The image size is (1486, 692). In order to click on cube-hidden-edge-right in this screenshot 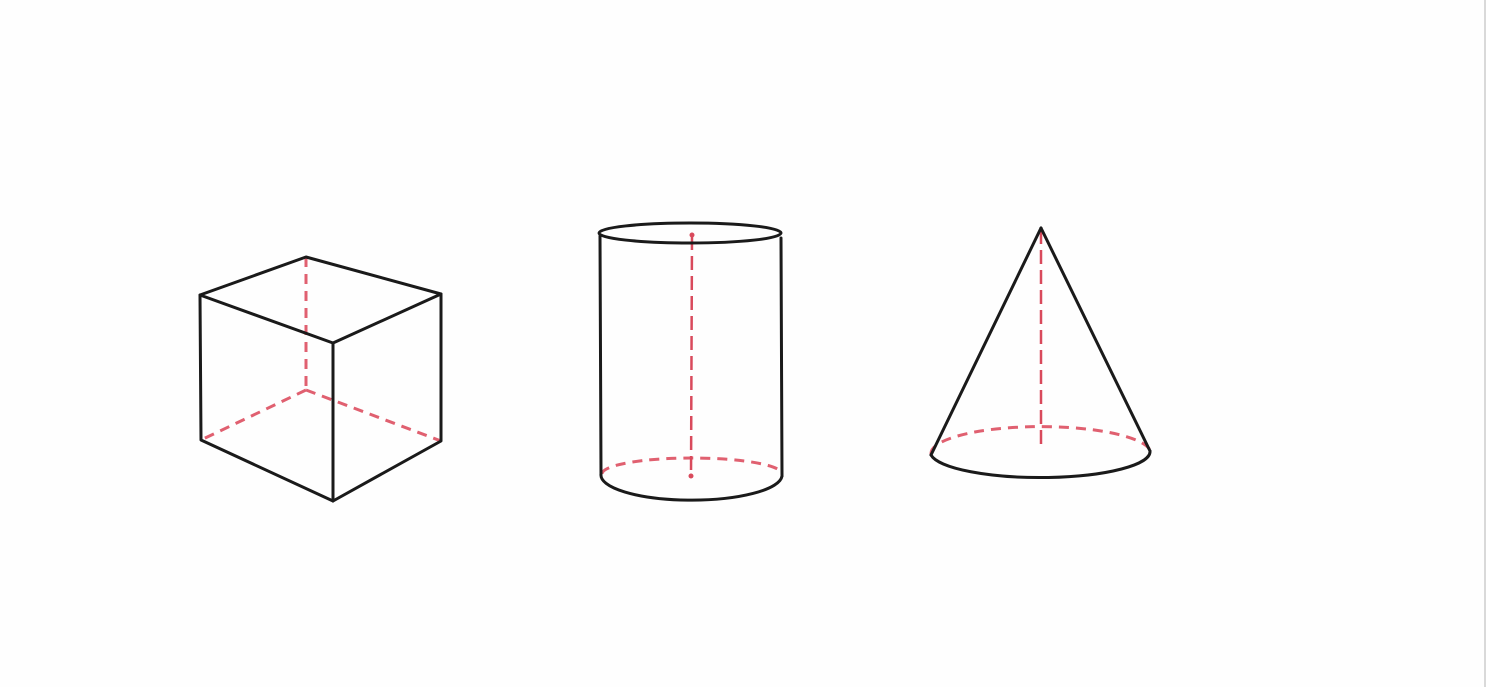, I will do `click(373, 415)`.